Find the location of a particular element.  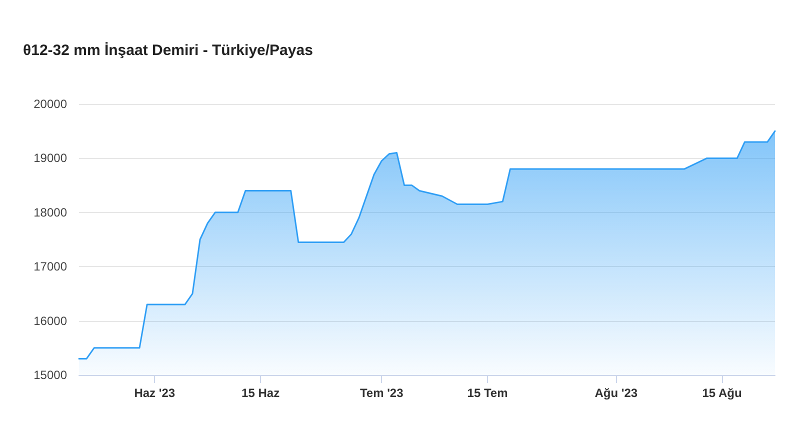

x-tick-label: 15 Haz is located at coordinates (261, 393).